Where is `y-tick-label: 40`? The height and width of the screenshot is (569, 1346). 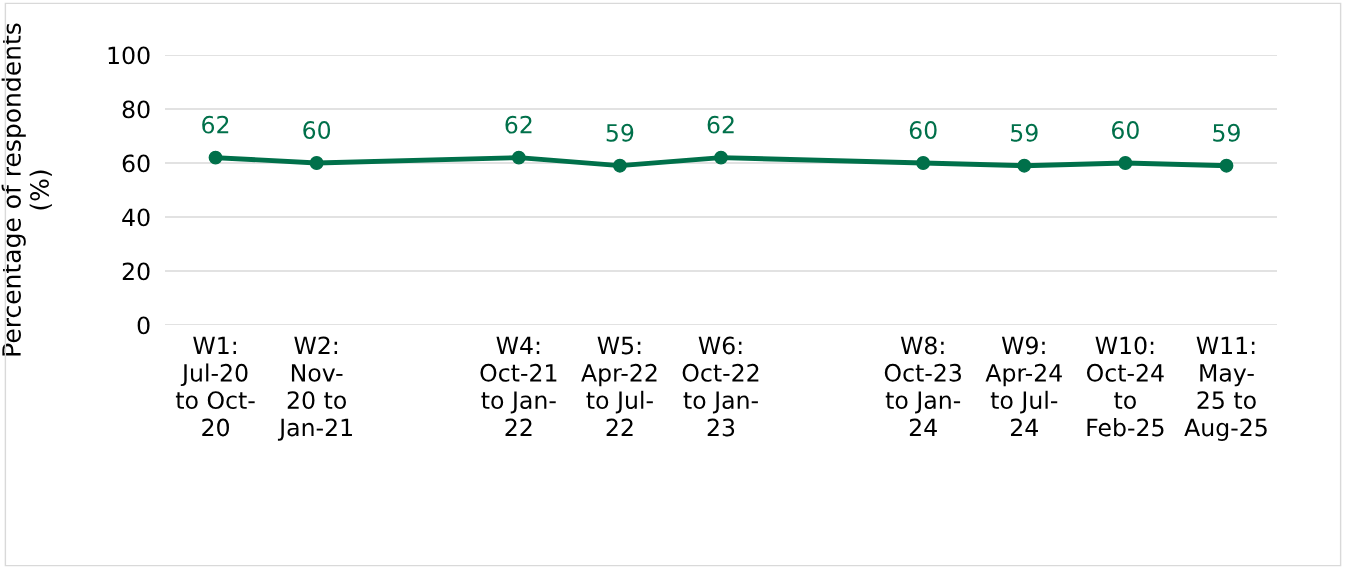 y-tick-label: 40 is located at coordinates (136, 217).